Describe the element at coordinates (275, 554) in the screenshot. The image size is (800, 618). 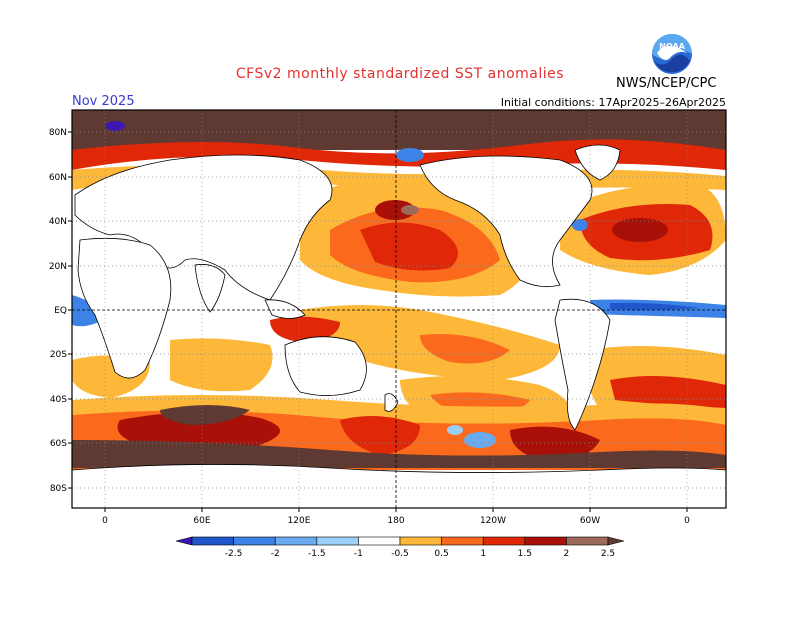
I see `colorbar-tick-label: -2` at that location.